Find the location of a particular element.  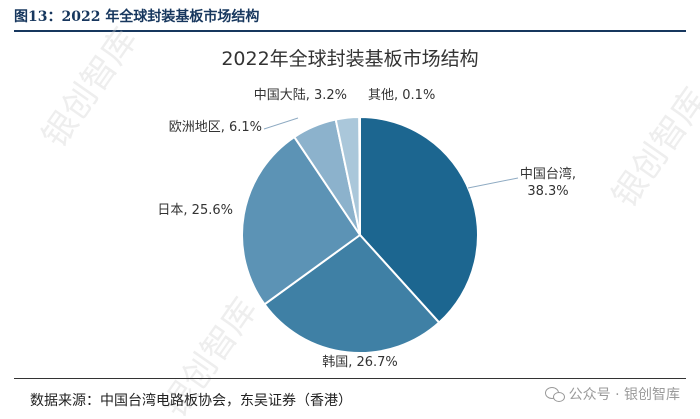

brand-text: 公众号 · 银创智库 is located at coordinates (624, 395).